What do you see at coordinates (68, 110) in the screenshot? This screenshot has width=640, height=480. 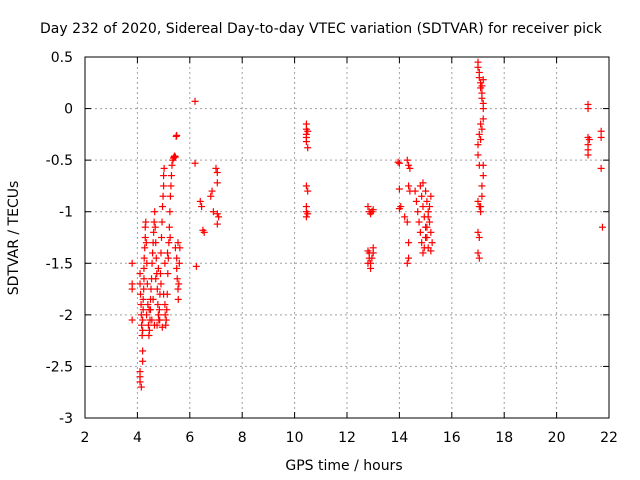 I see `y-tick-label: 0` at bounding box center [68, 110].